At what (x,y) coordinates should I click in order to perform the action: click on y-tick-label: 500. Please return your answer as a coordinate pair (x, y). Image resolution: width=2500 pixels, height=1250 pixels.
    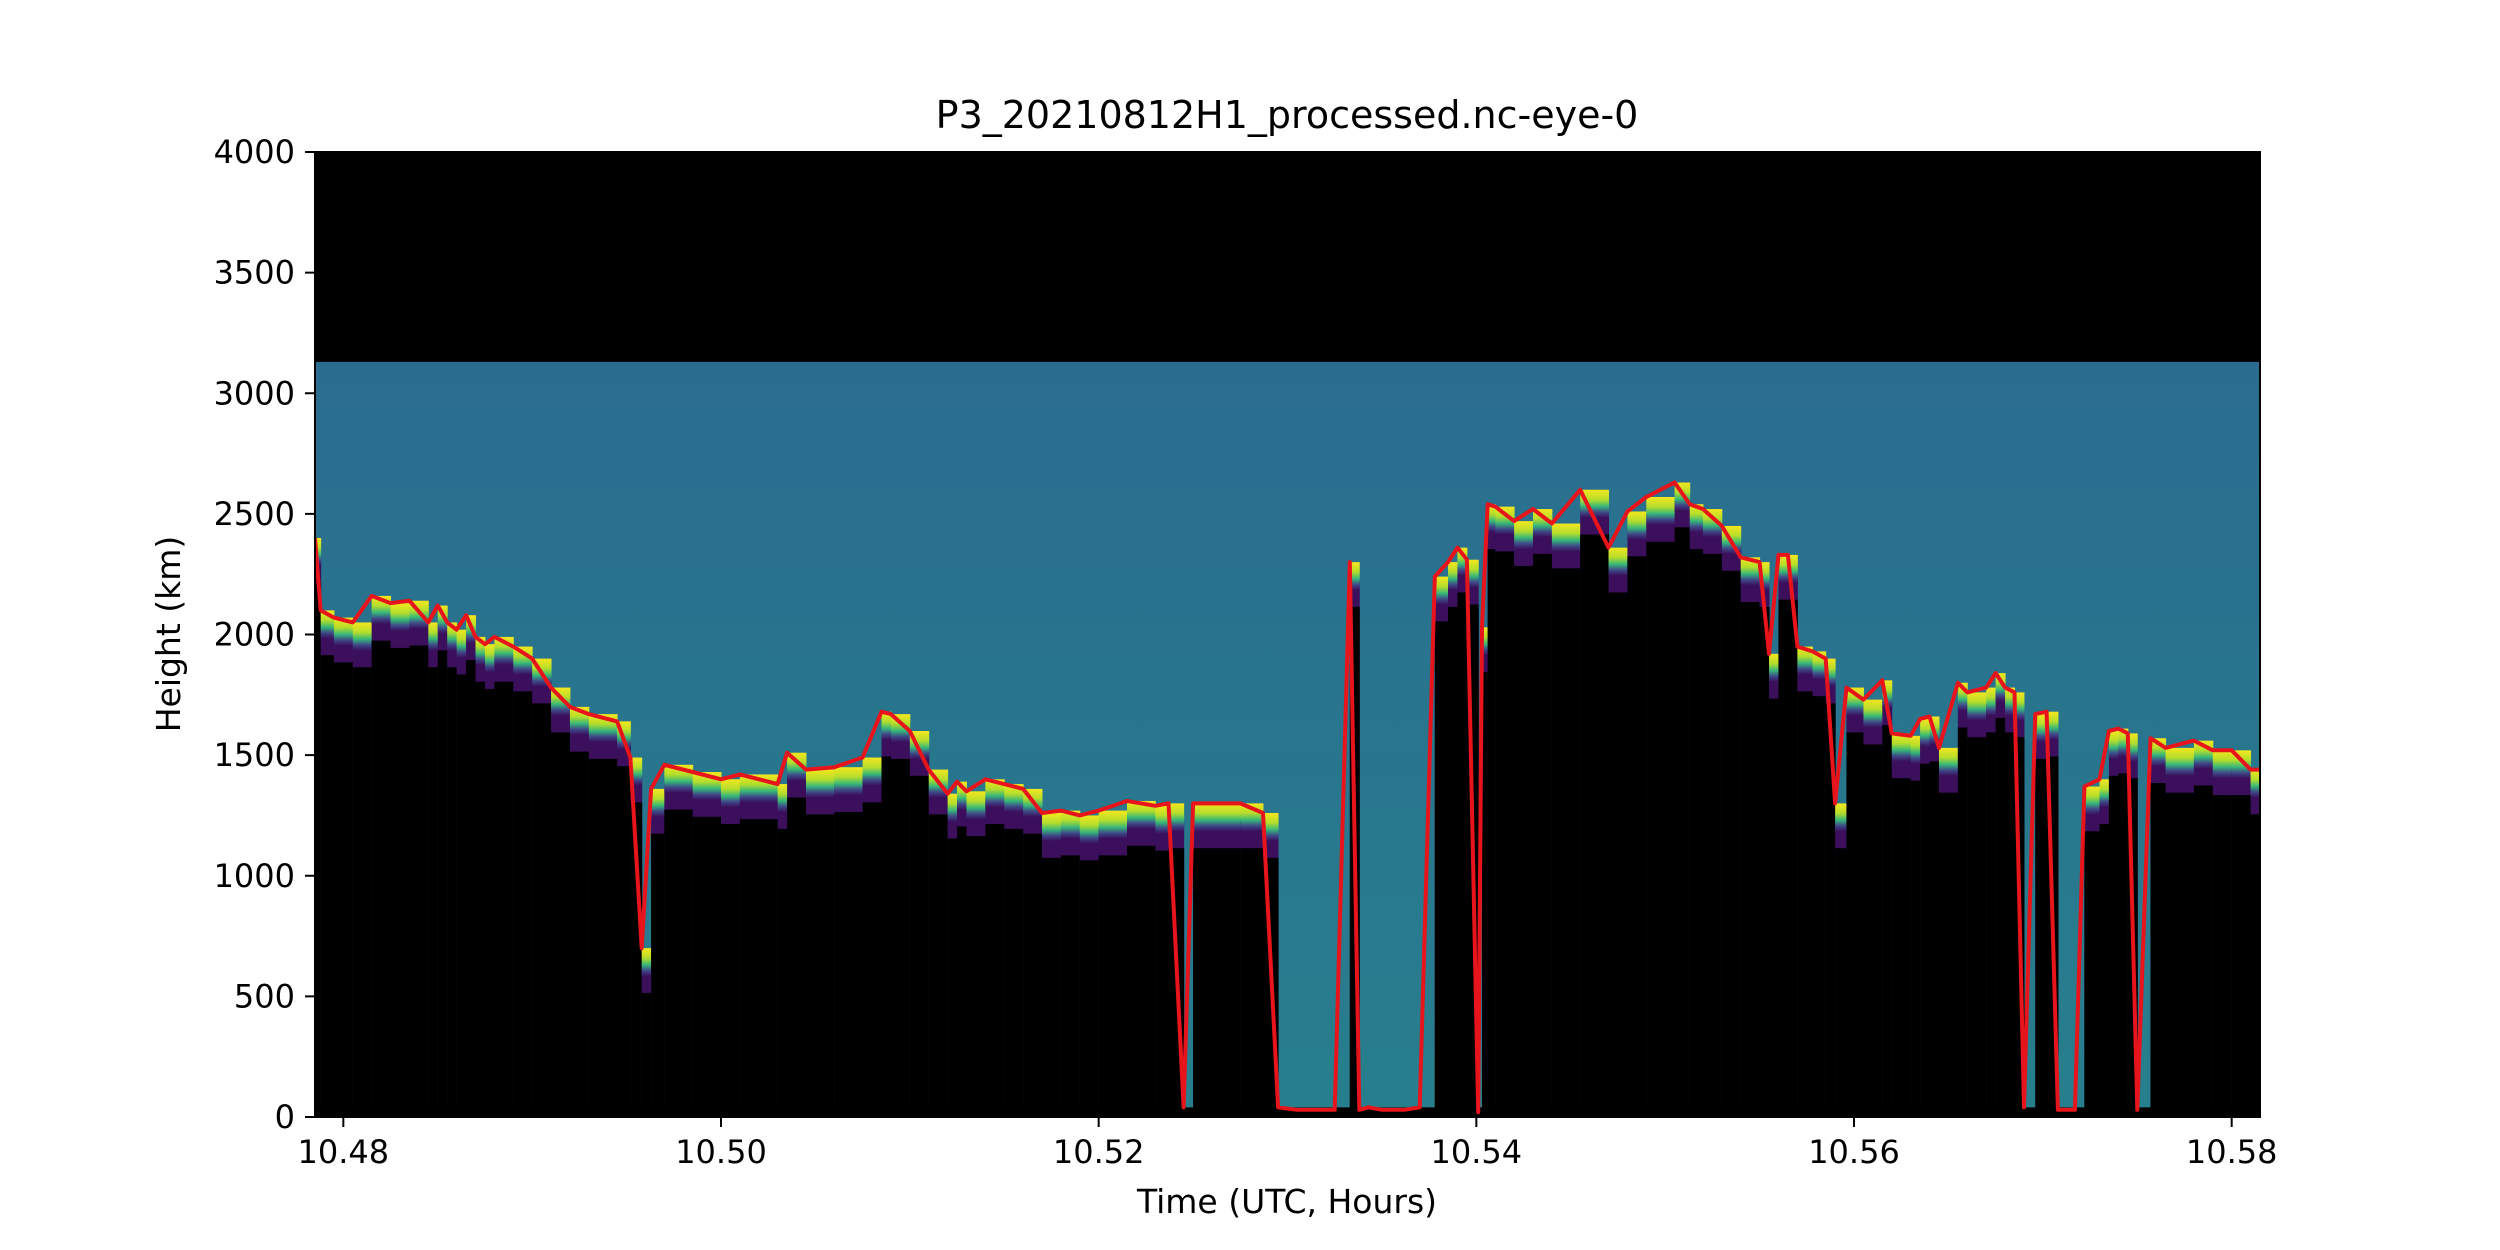
    Looking at the image, I should click on (264, 996).